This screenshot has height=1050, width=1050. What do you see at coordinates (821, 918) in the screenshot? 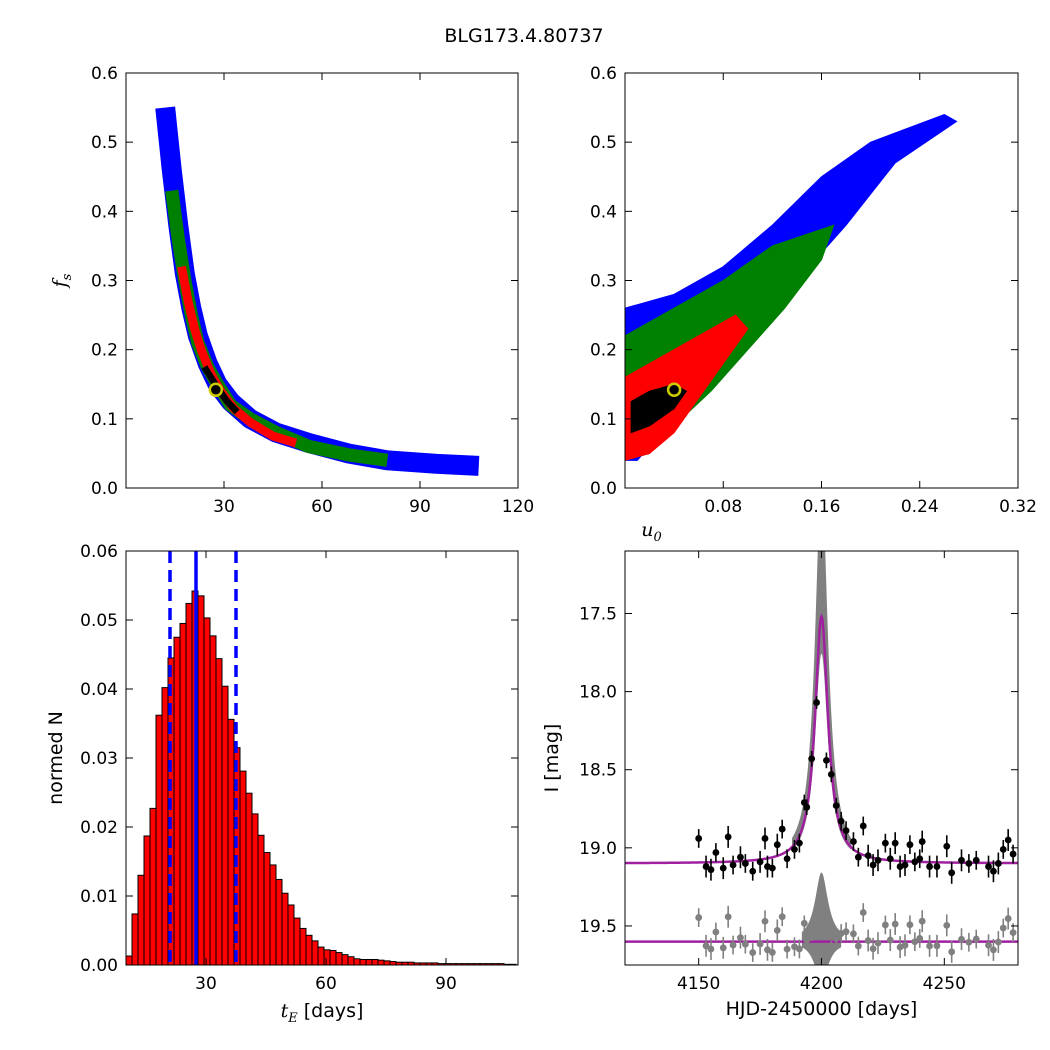
I see `residual-uncertainty-band` at bounding box center [821, 918].